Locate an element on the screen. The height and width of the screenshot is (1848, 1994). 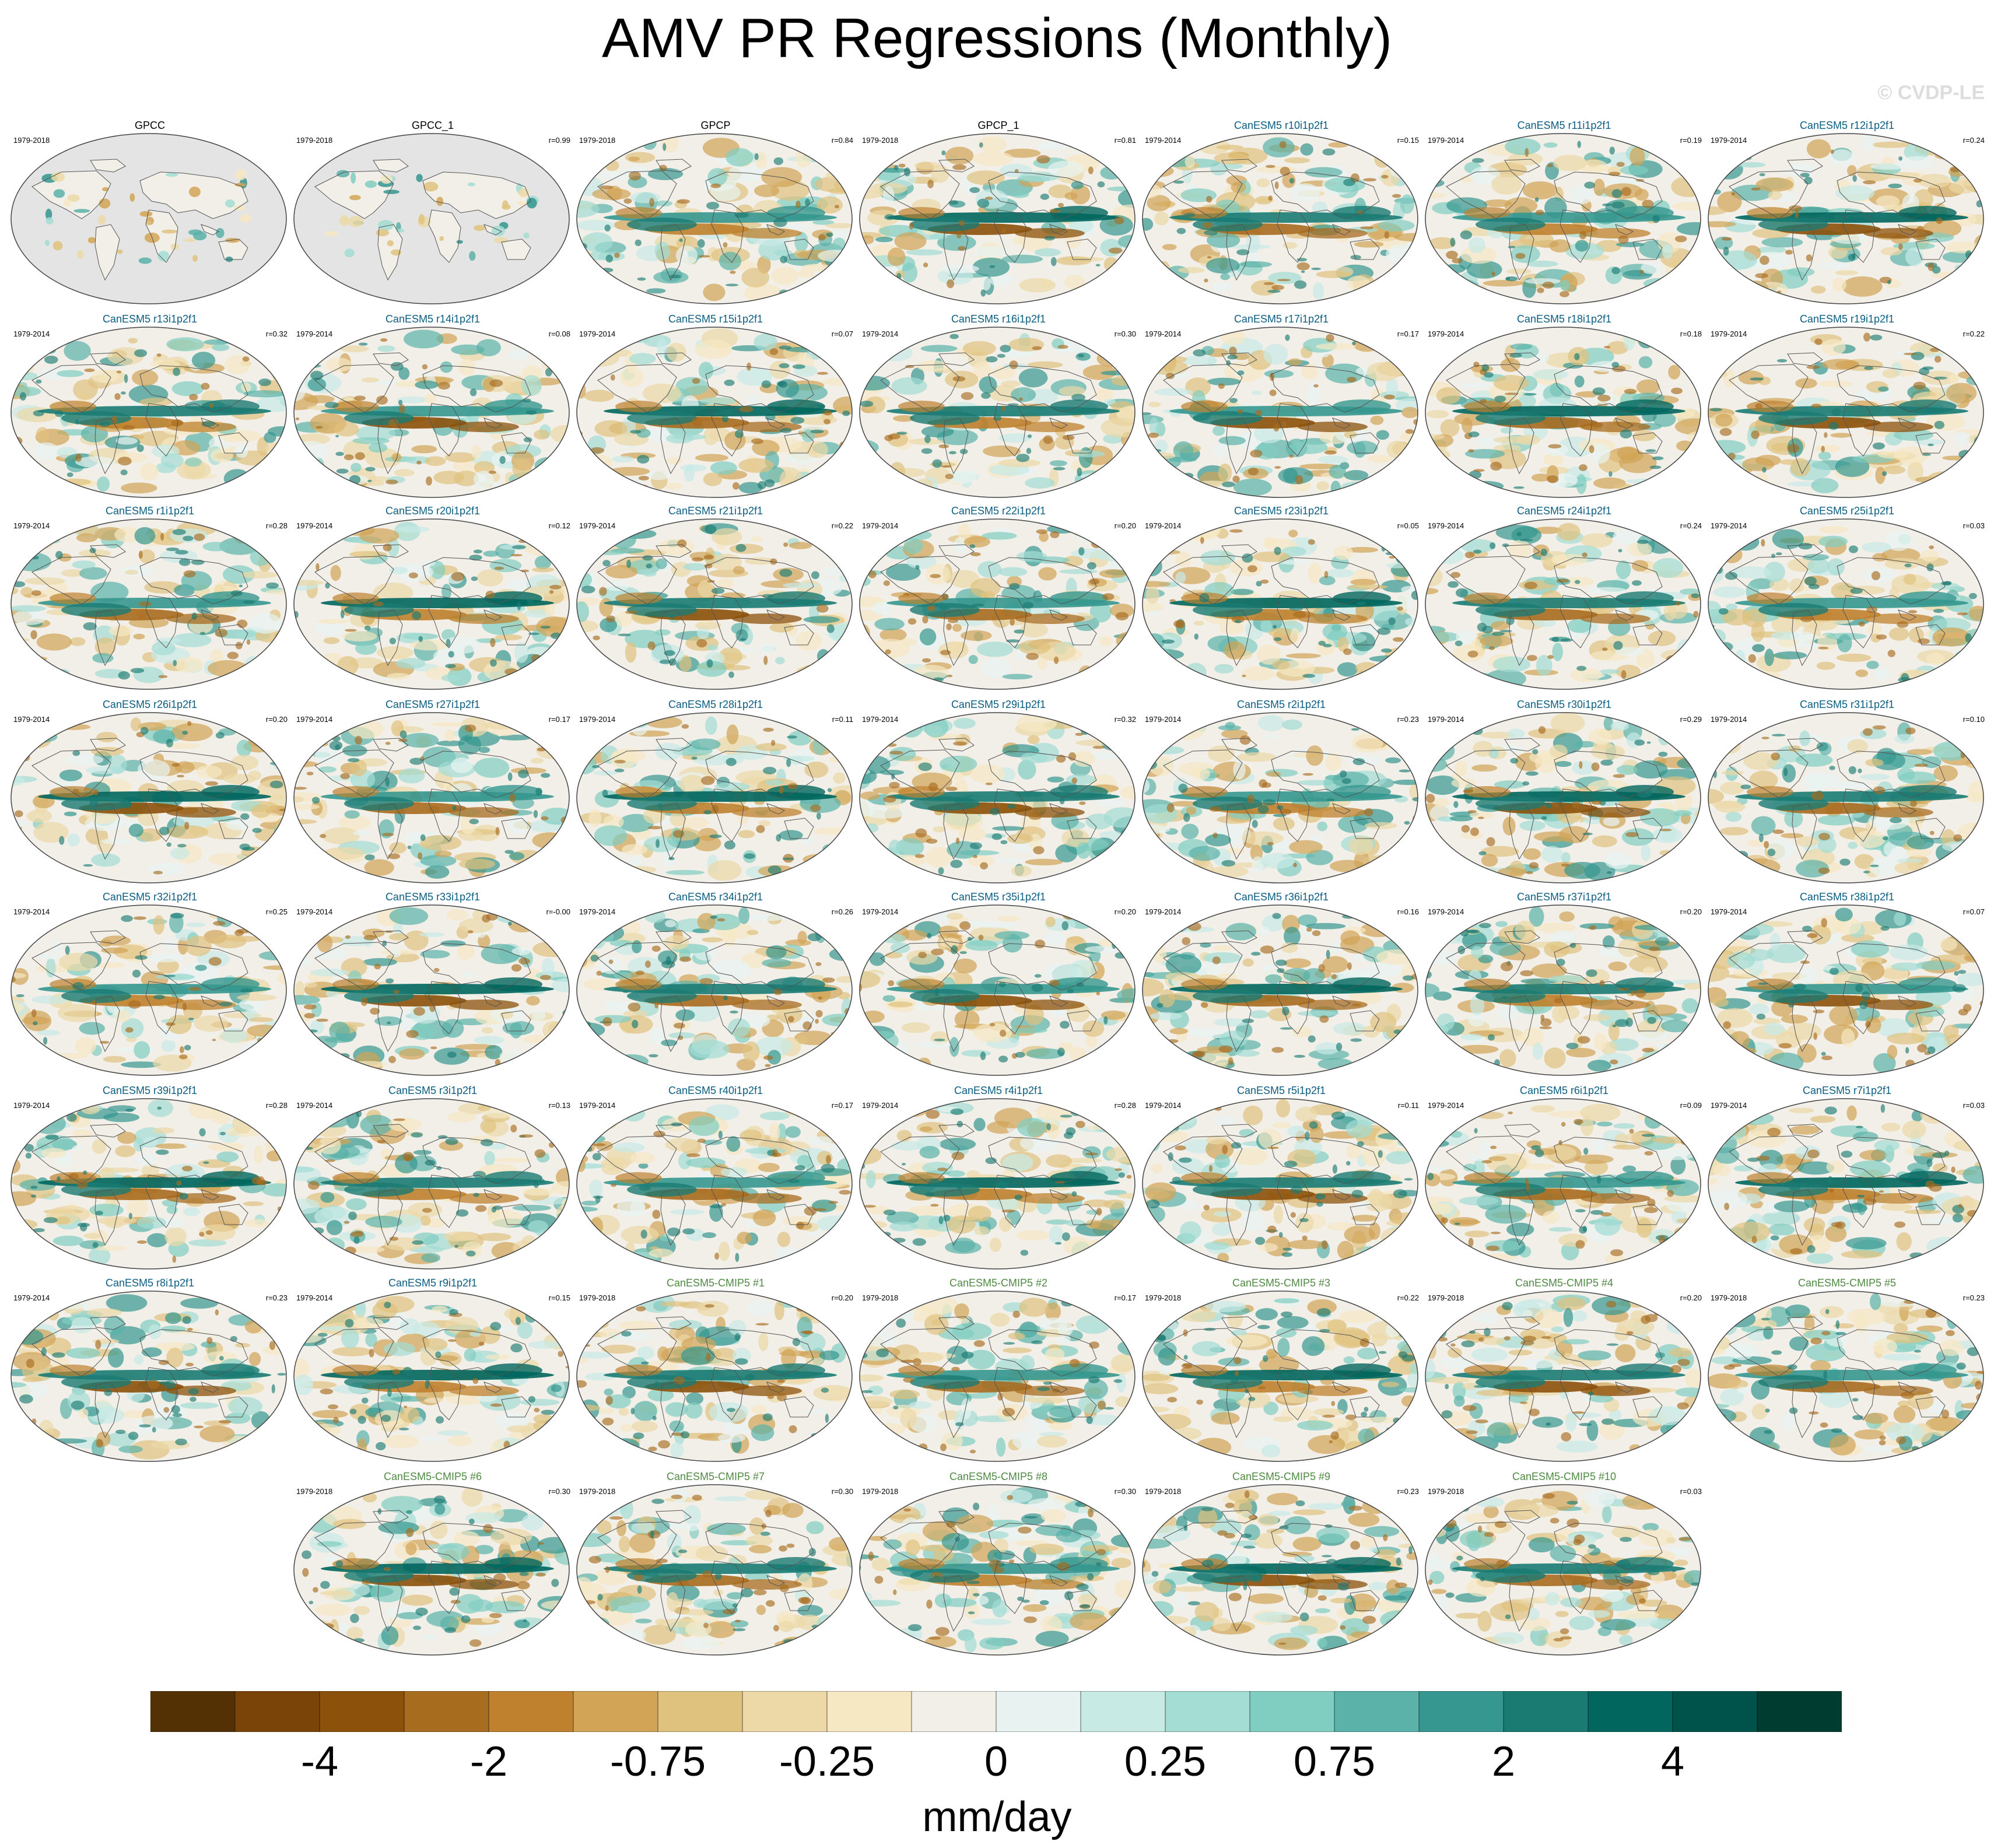
panel-correlation: r=0.07 is located at coordinates (1974, 911).